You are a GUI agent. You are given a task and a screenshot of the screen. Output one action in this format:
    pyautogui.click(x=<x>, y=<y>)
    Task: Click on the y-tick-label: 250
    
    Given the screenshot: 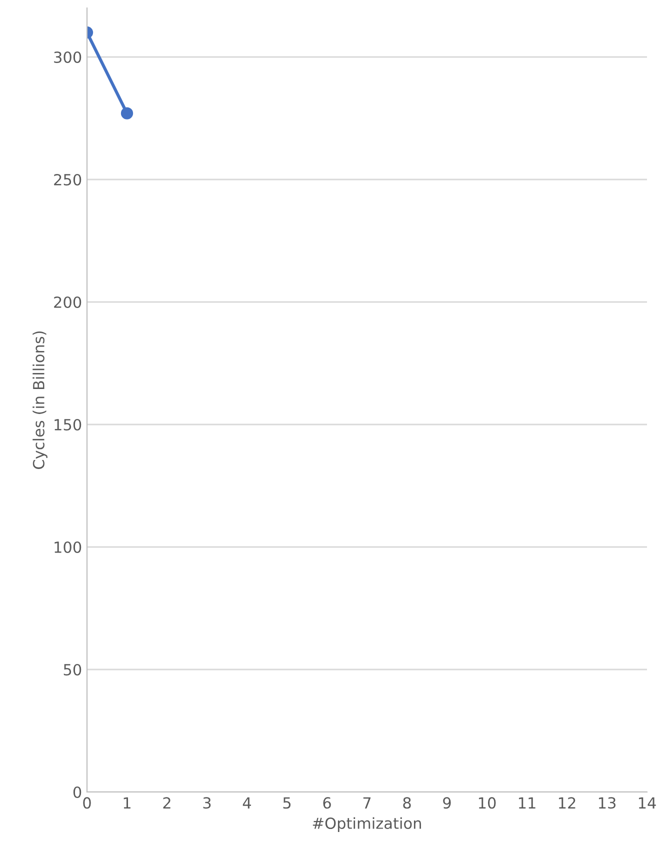 What is the action you would take?
    pyautogui.click(x=68, y=180)
    